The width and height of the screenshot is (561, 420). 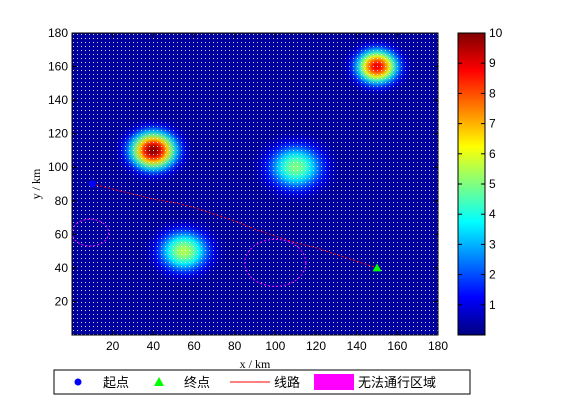 I want to click on legend: 起点 终点 线路 无法通行区域, so click(x=262, y=382).